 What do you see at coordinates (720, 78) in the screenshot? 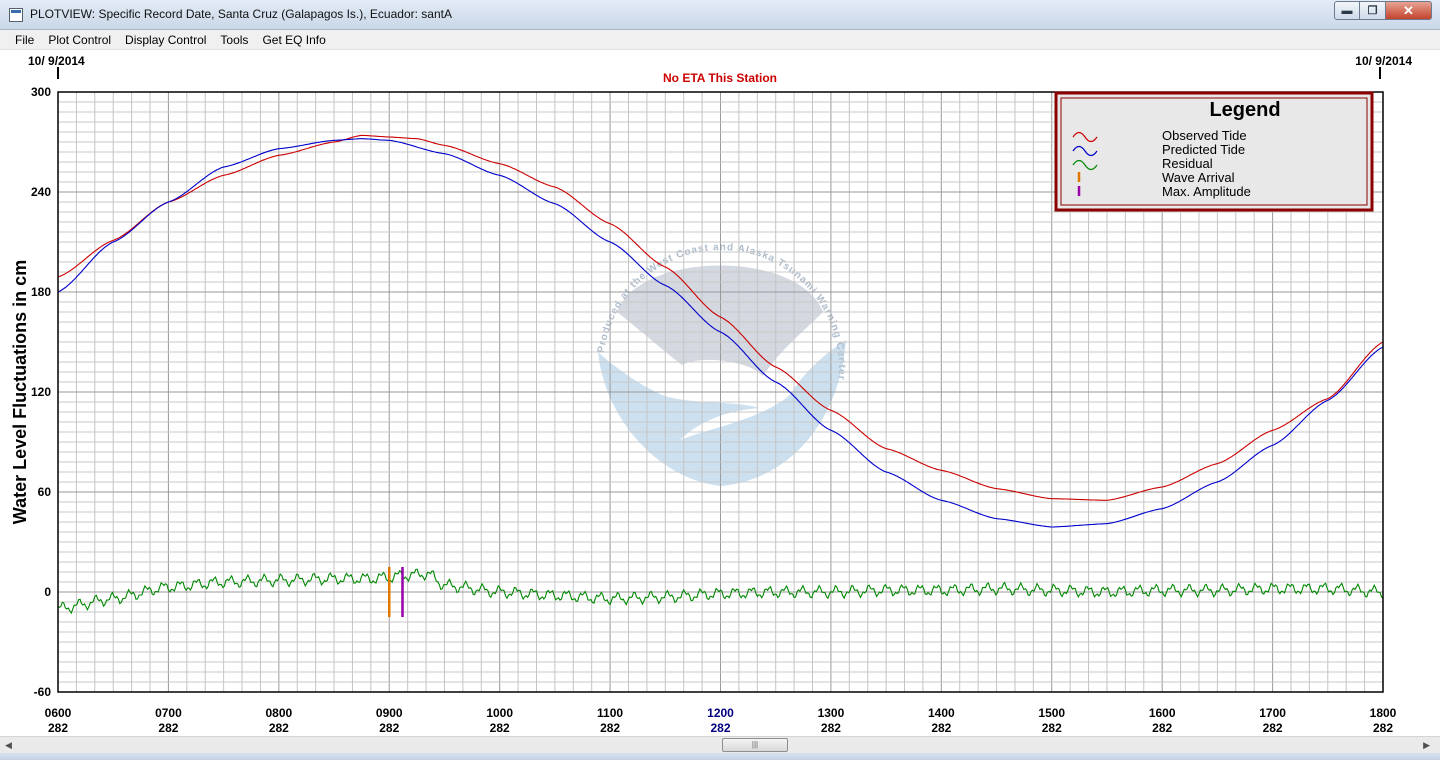
I see `eta-text: No ETA This Station` at bounding box center [720, 78].